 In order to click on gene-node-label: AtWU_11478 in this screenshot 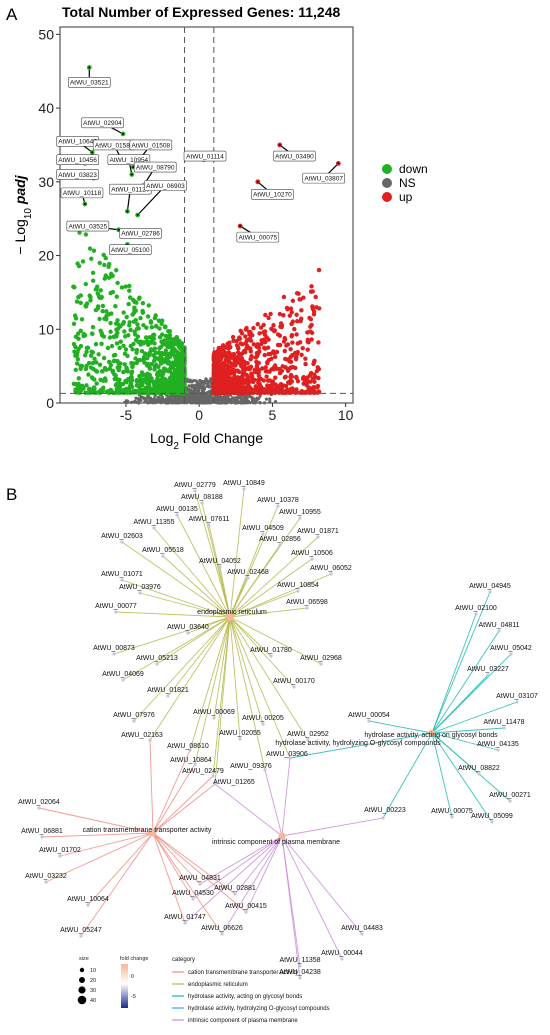, I will do `click(503, 722)`.